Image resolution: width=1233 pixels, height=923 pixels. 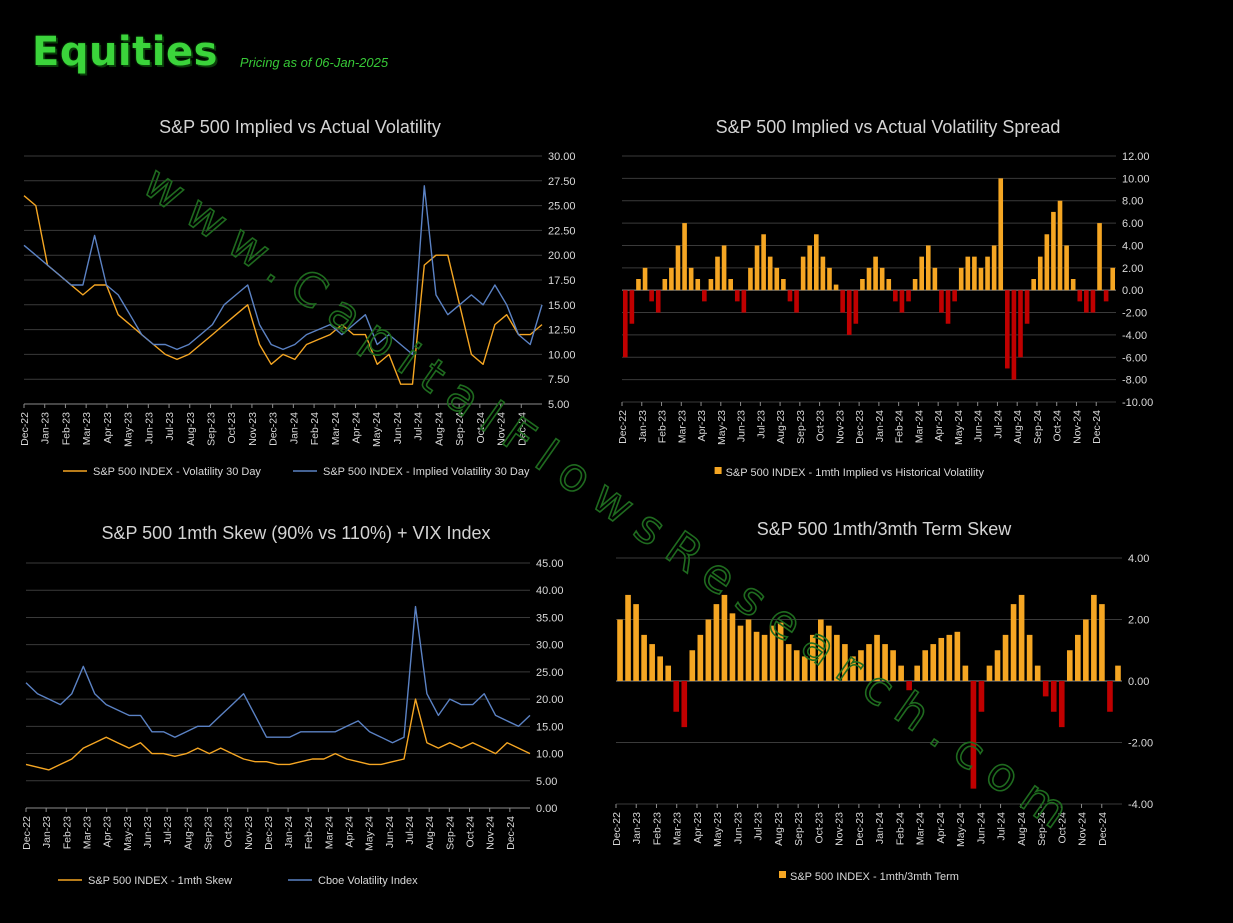 What do you see at coordinates (718, 470) in the screenshot?
I see `legend-swatch` at bounding box center [718, 470].